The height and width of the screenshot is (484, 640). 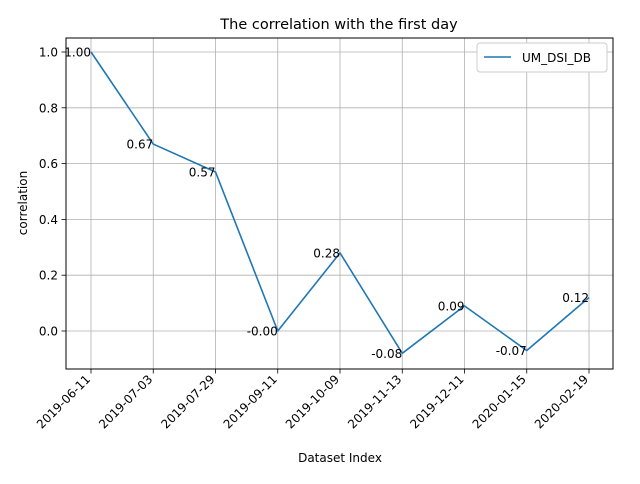 What do you see at coordinates (575, 298) in the screenshot?
I see `data-label: 0.12` at bounding box center [575, 298].